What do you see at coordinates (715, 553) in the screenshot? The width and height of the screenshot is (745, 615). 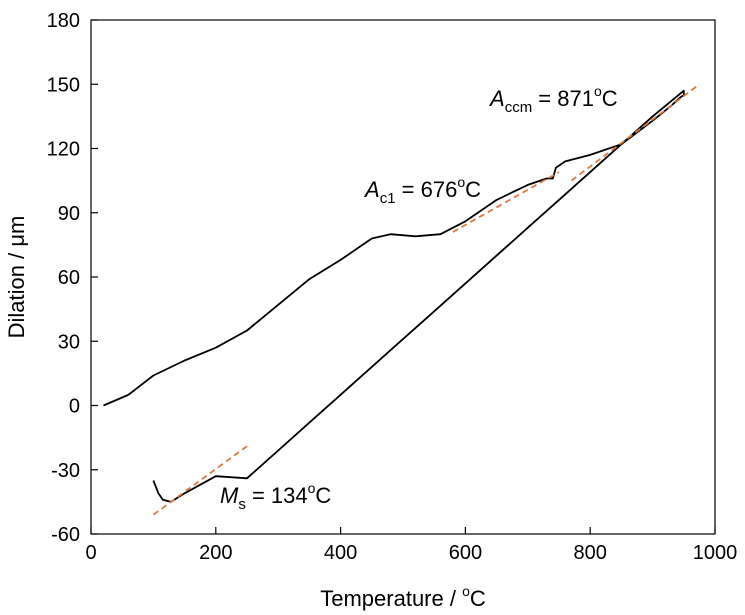 I see `x-tick-label: 1000` at bounding box center [715, 553].